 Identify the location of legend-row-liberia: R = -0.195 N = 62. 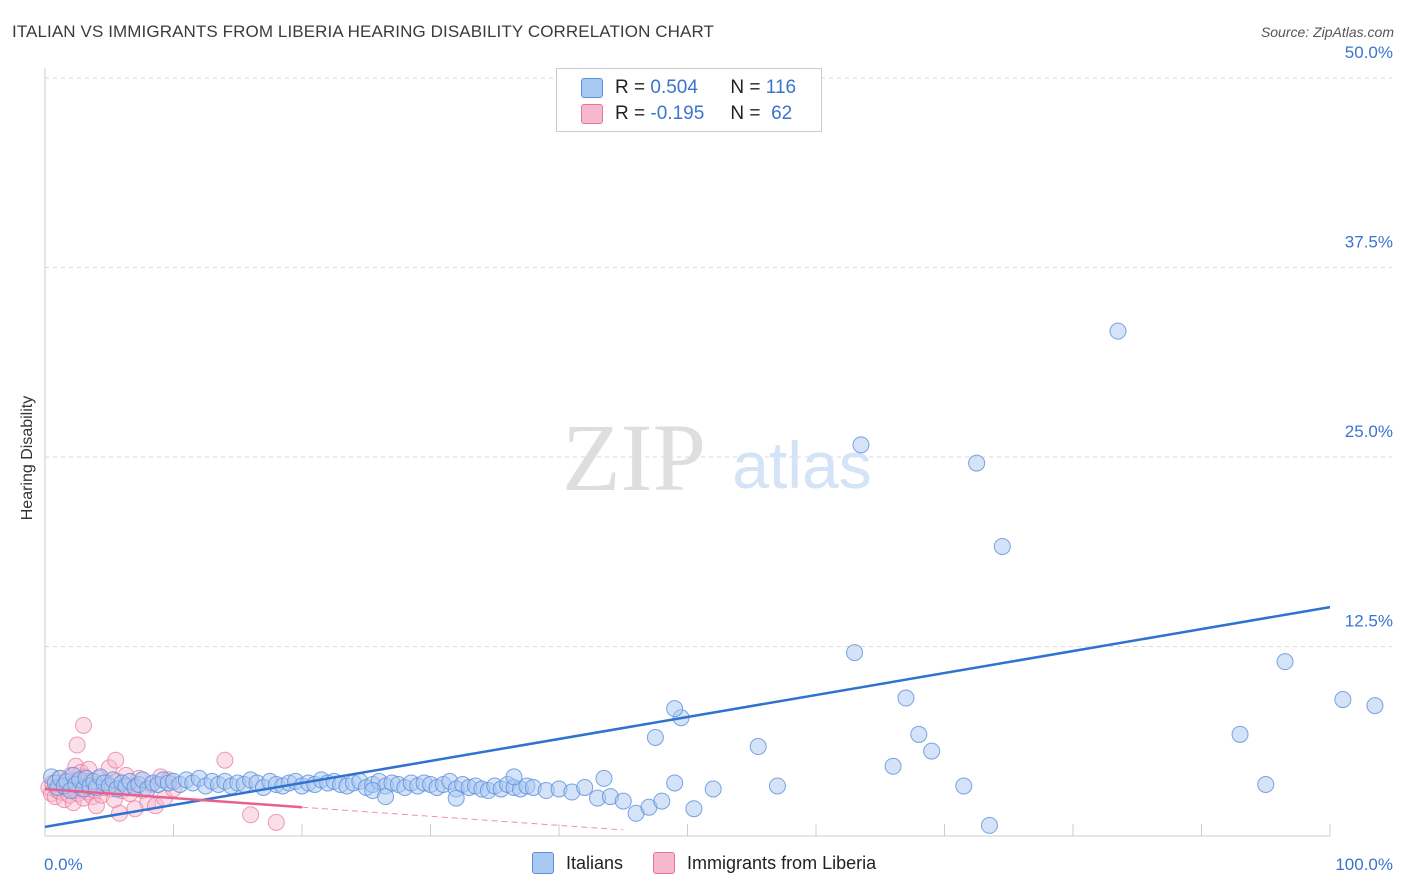
(686, 114).